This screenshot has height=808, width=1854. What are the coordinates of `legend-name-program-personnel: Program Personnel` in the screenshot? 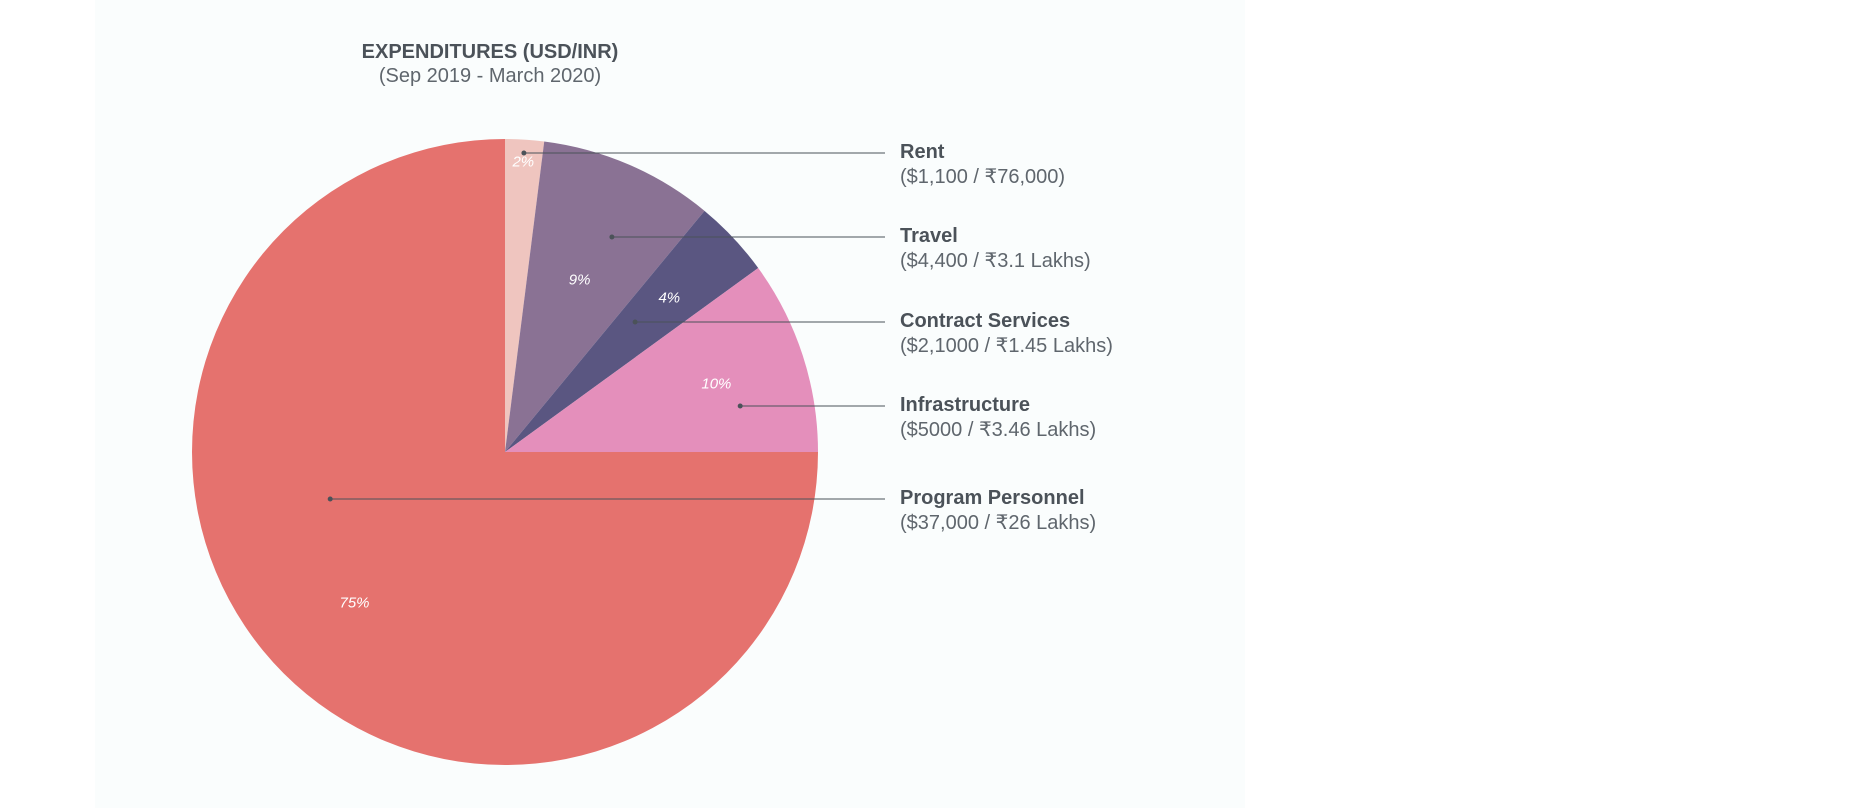 It's located at (992, 498).